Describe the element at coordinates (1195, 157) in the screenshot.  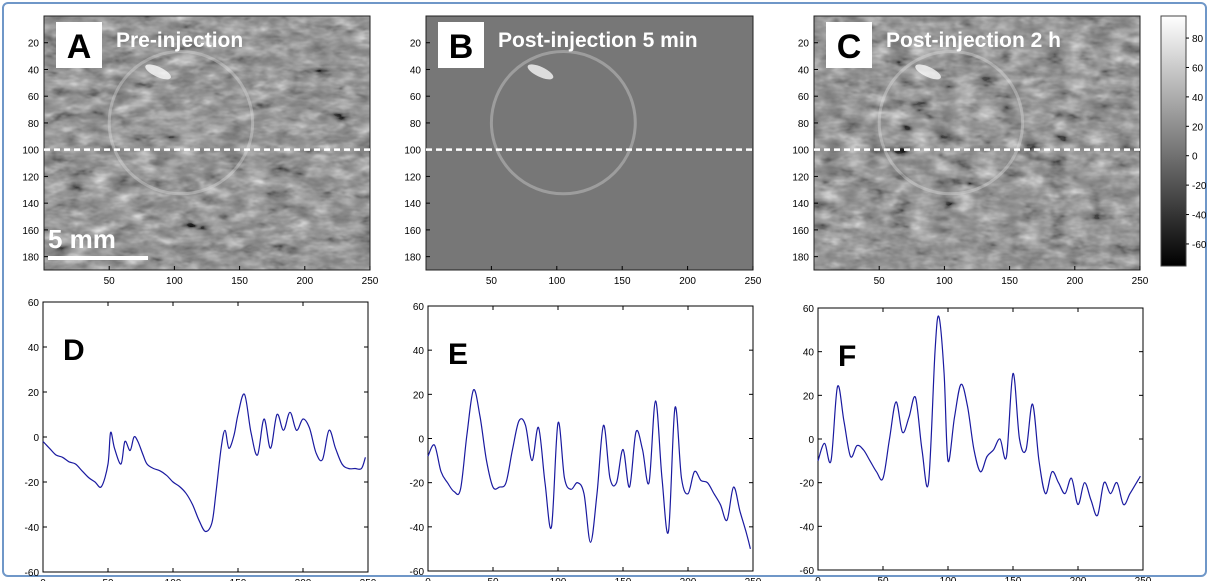
I see `colorbar-tick-label: 0` at that location.